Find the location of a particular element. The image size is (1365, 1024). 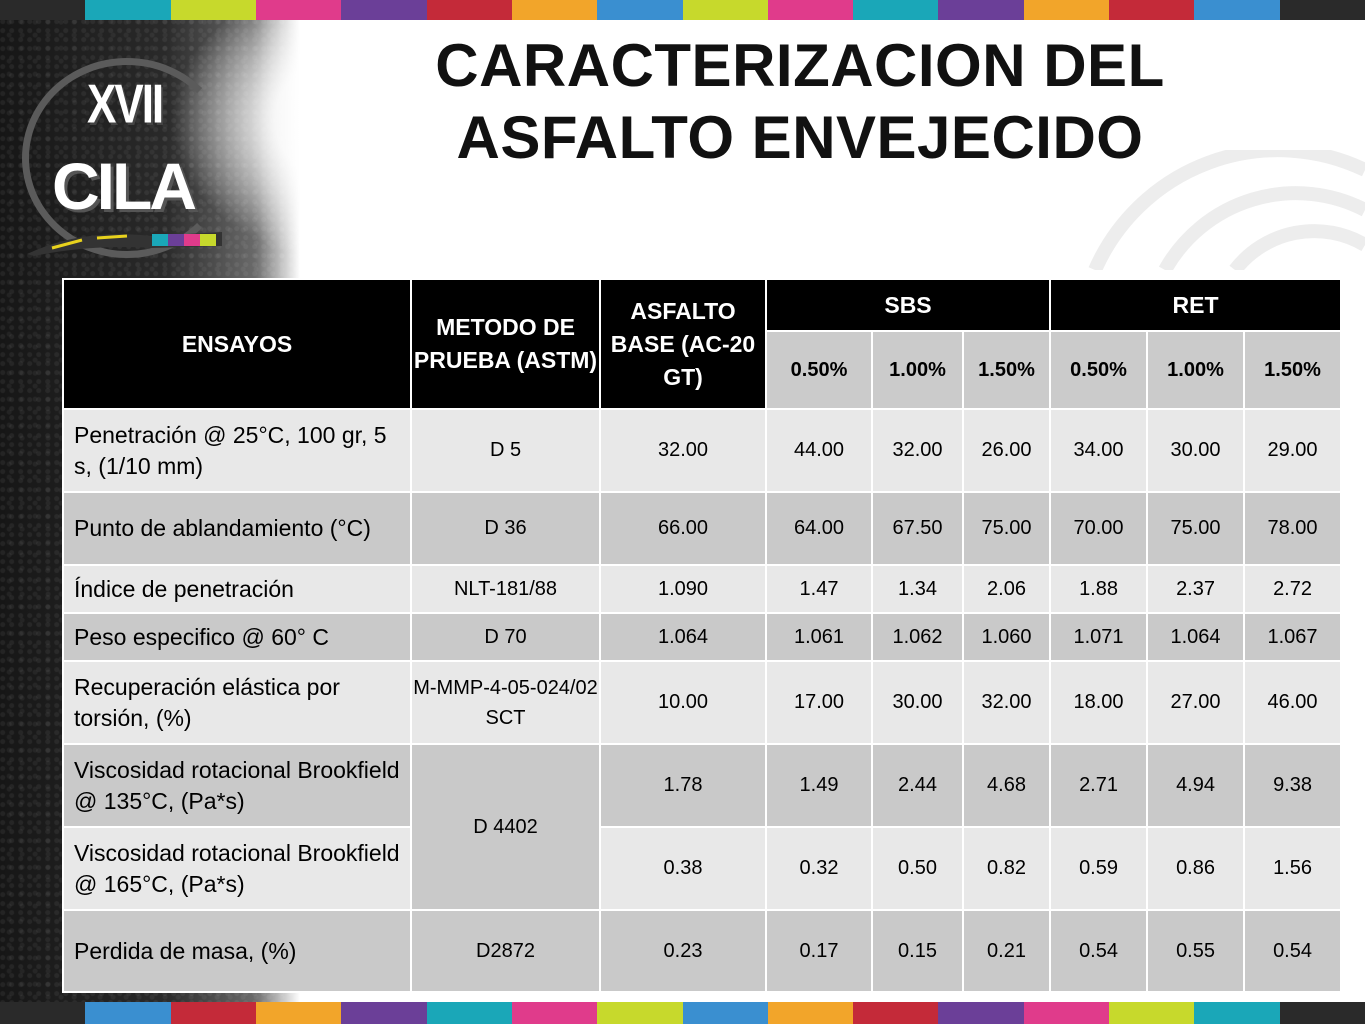

value-cell: 2.44 is located at coordinates (917, 785).